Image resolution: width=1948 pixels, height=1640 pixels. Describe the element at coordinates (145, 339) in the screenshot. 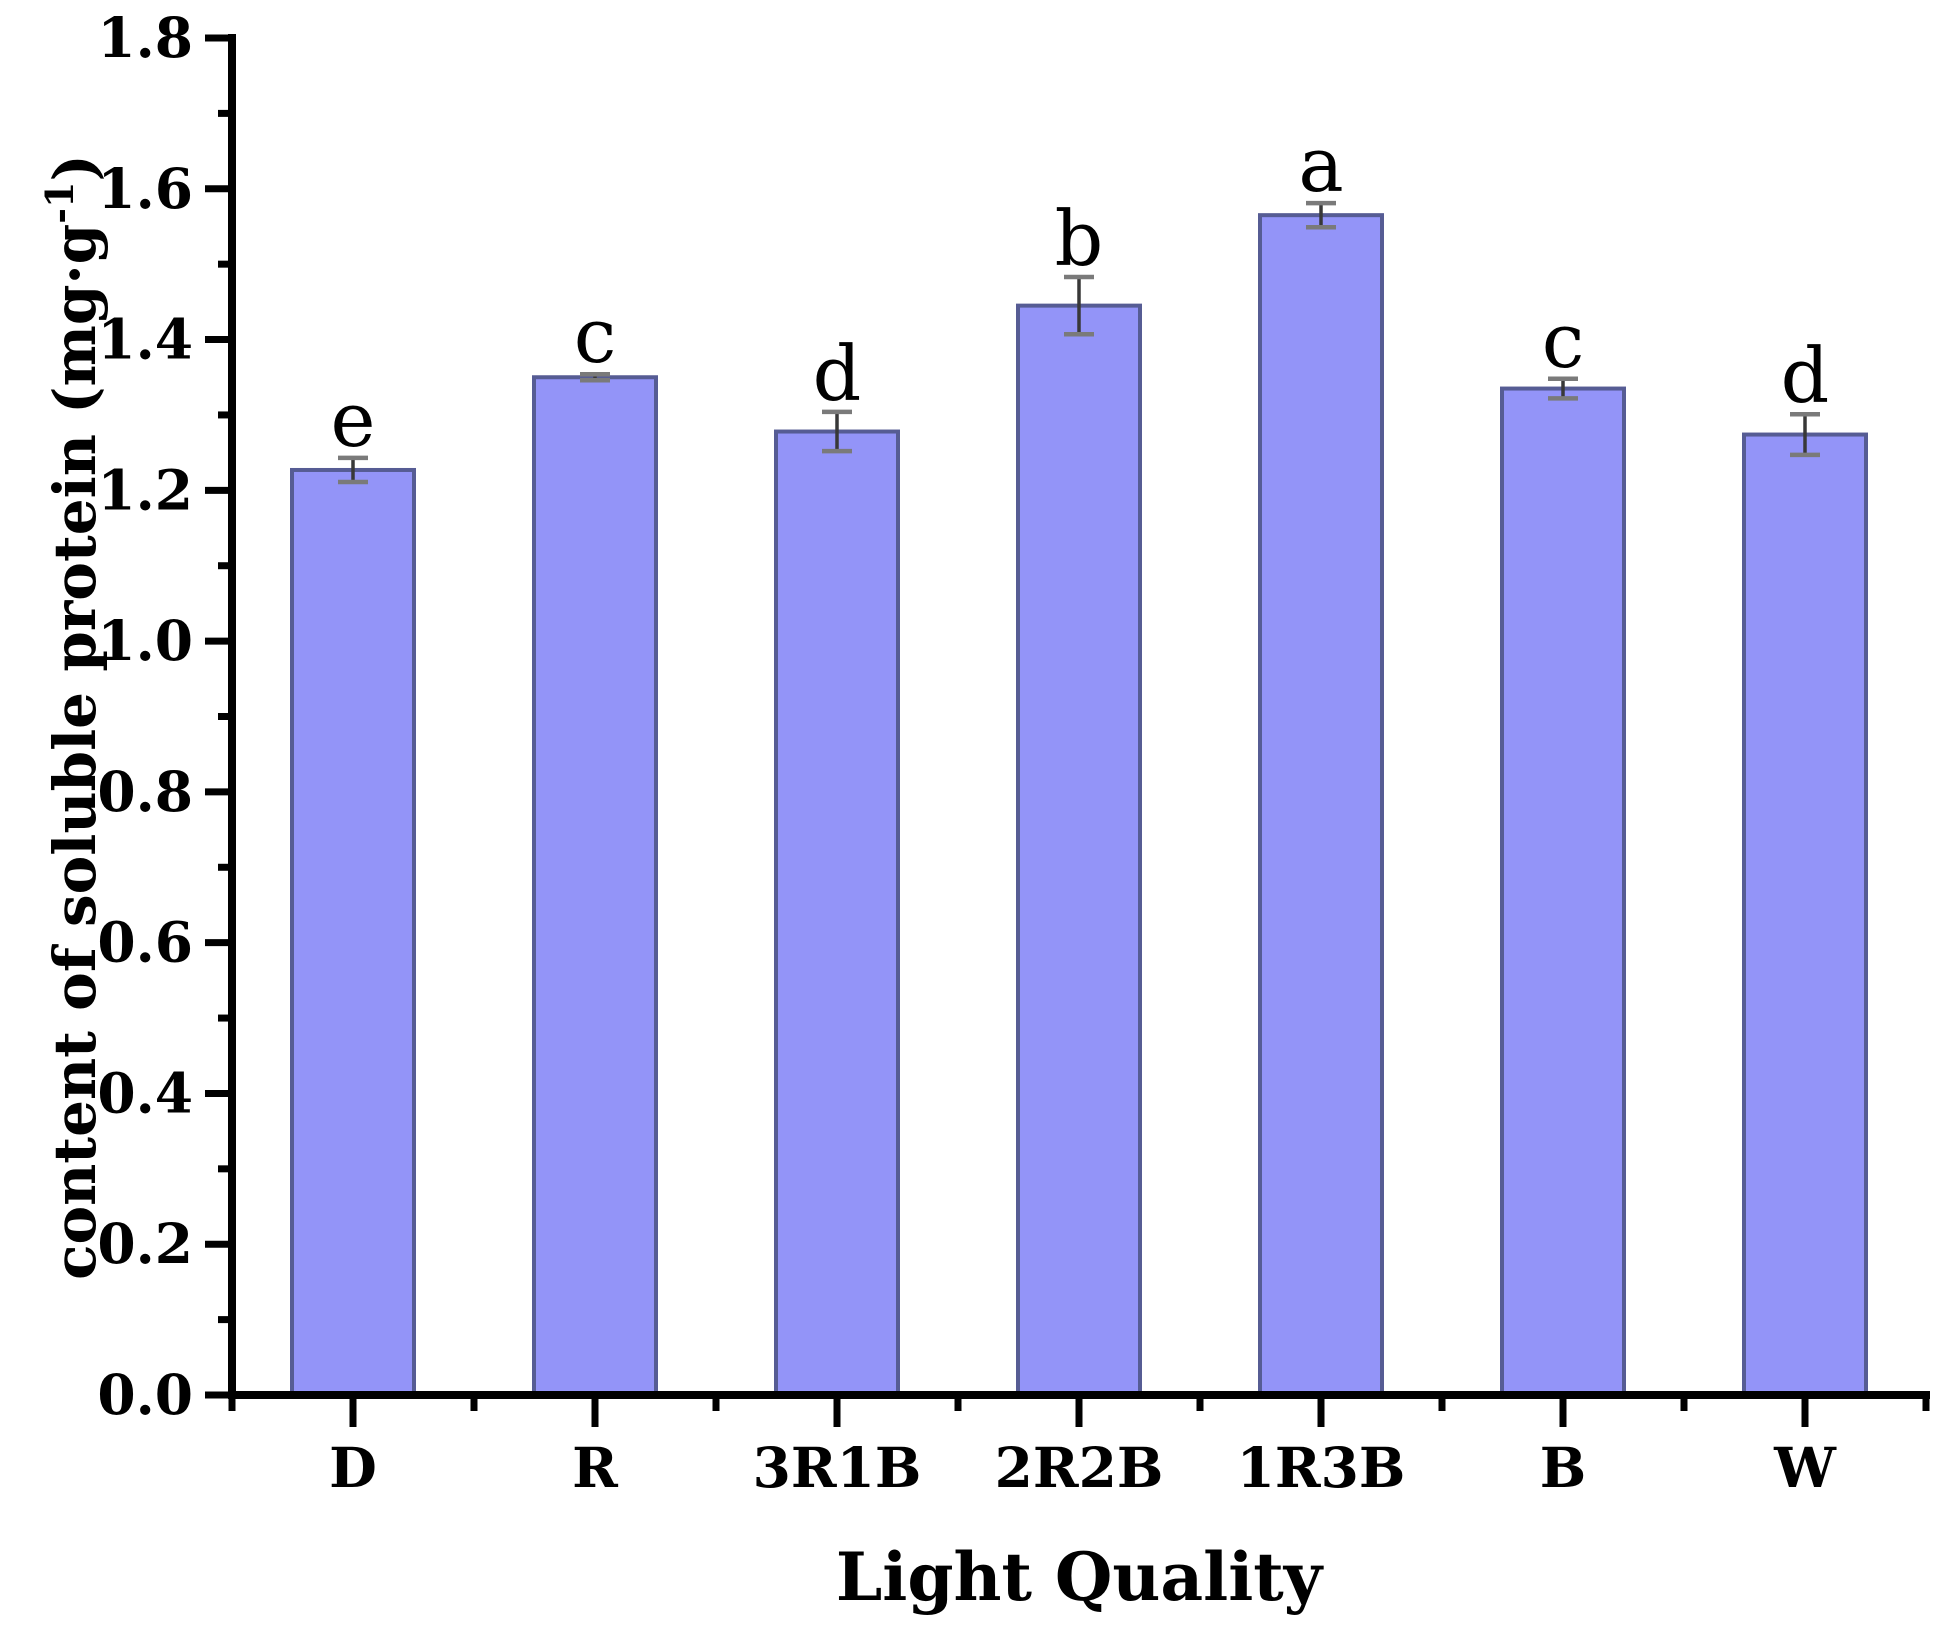

I see `y-tick-label-1.4: 1.4` at that location.